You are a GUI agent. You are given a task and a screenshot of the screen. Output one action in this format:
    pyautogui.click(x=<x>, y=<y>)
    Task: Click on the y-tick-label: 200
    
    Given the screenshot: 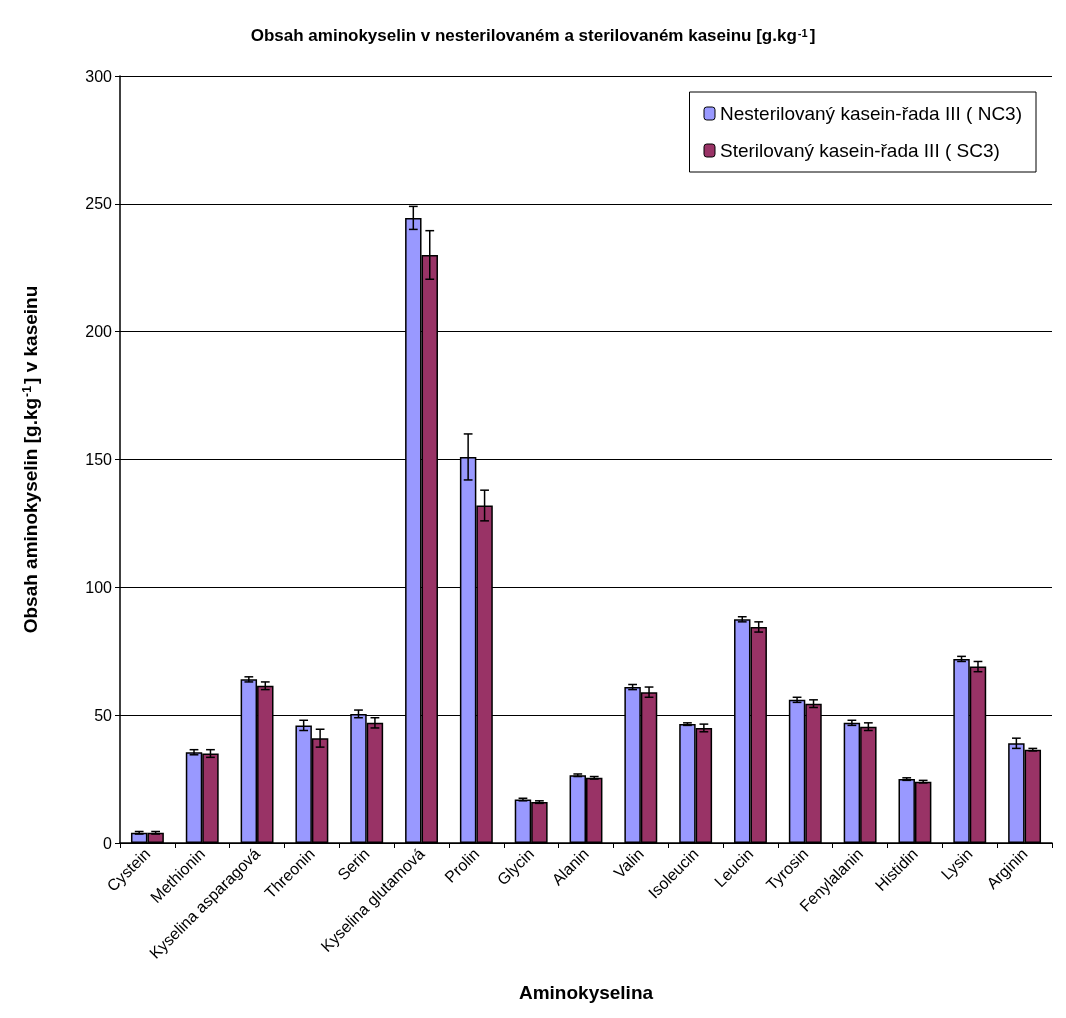 What is the action you would take?
    pyautogui.click(x=99, y=332)
    